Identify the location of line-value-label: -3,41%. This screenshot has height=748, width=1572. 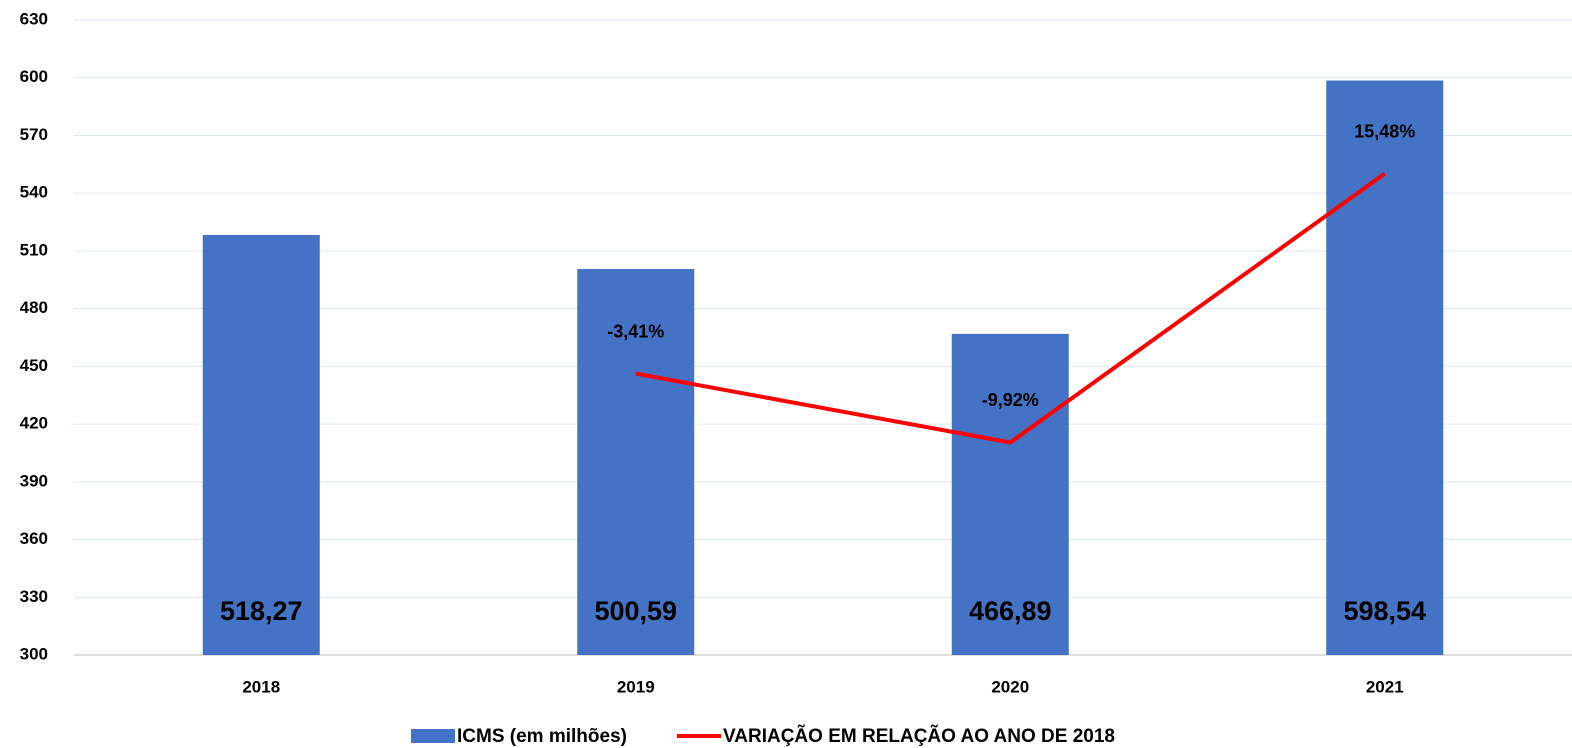
(635, 331).